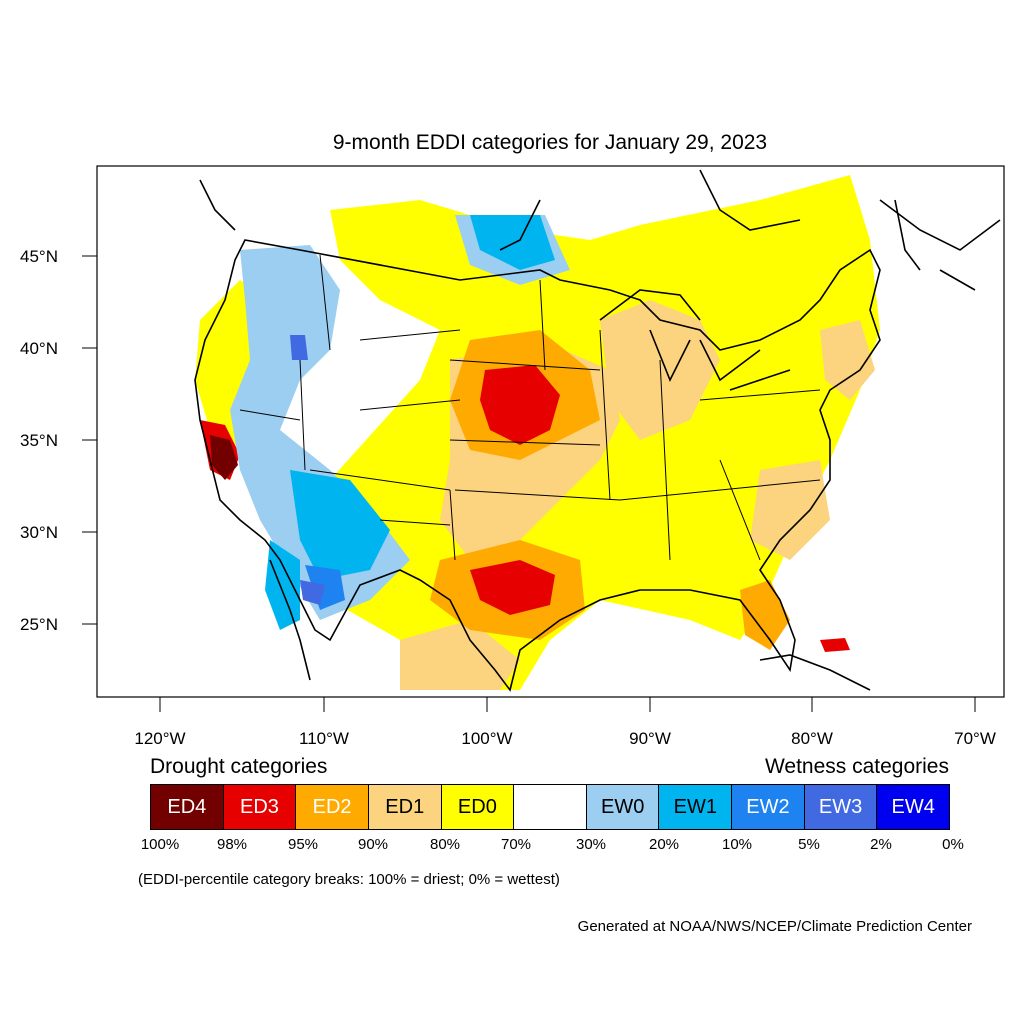 The image size is (1024, 1024). What do you see at coordinates (953, 844) in the screenshot?
I see `percent-break: 0%` at bounding box center [953, 844].